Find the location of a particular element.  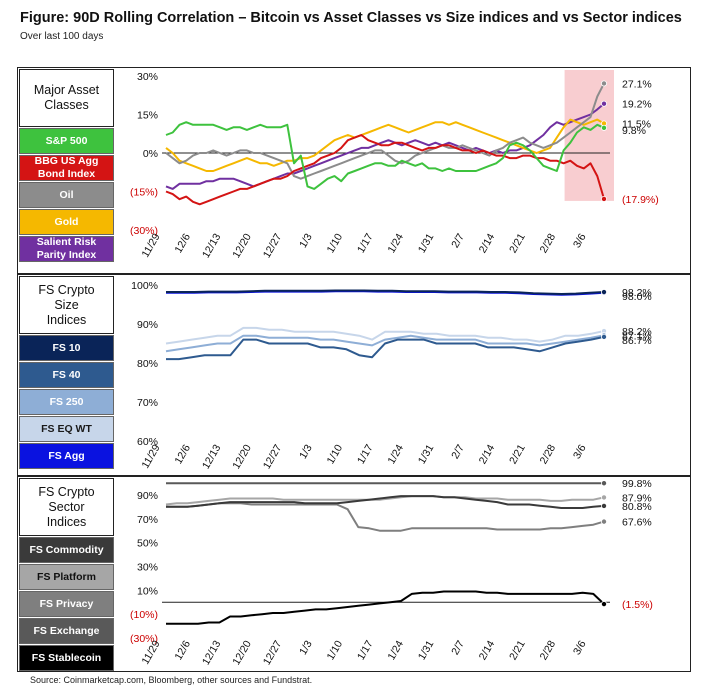

y-tick-label: 15% is located at coordinates (147, 116).